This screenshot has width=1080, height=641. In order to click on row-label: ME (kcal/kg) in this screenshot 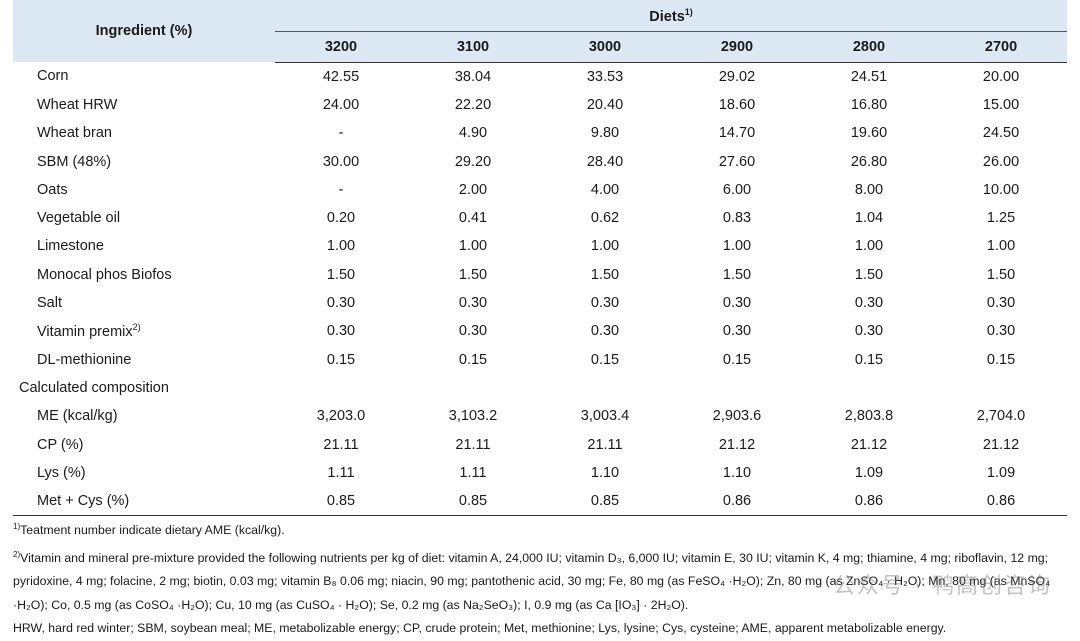, I will do `click(144, 416)`.